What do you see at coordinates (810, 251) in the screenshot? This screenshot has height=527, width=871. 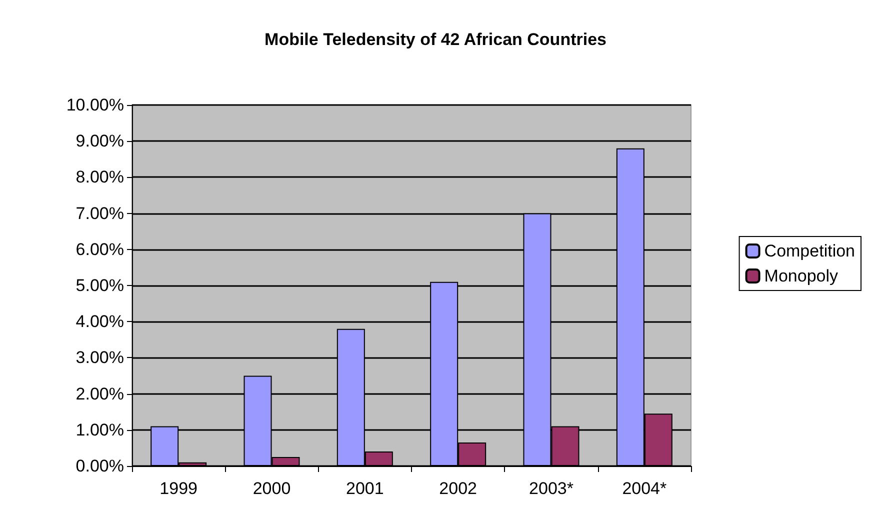 I see `legend-label: Competition` at bounding box center [810, 251].